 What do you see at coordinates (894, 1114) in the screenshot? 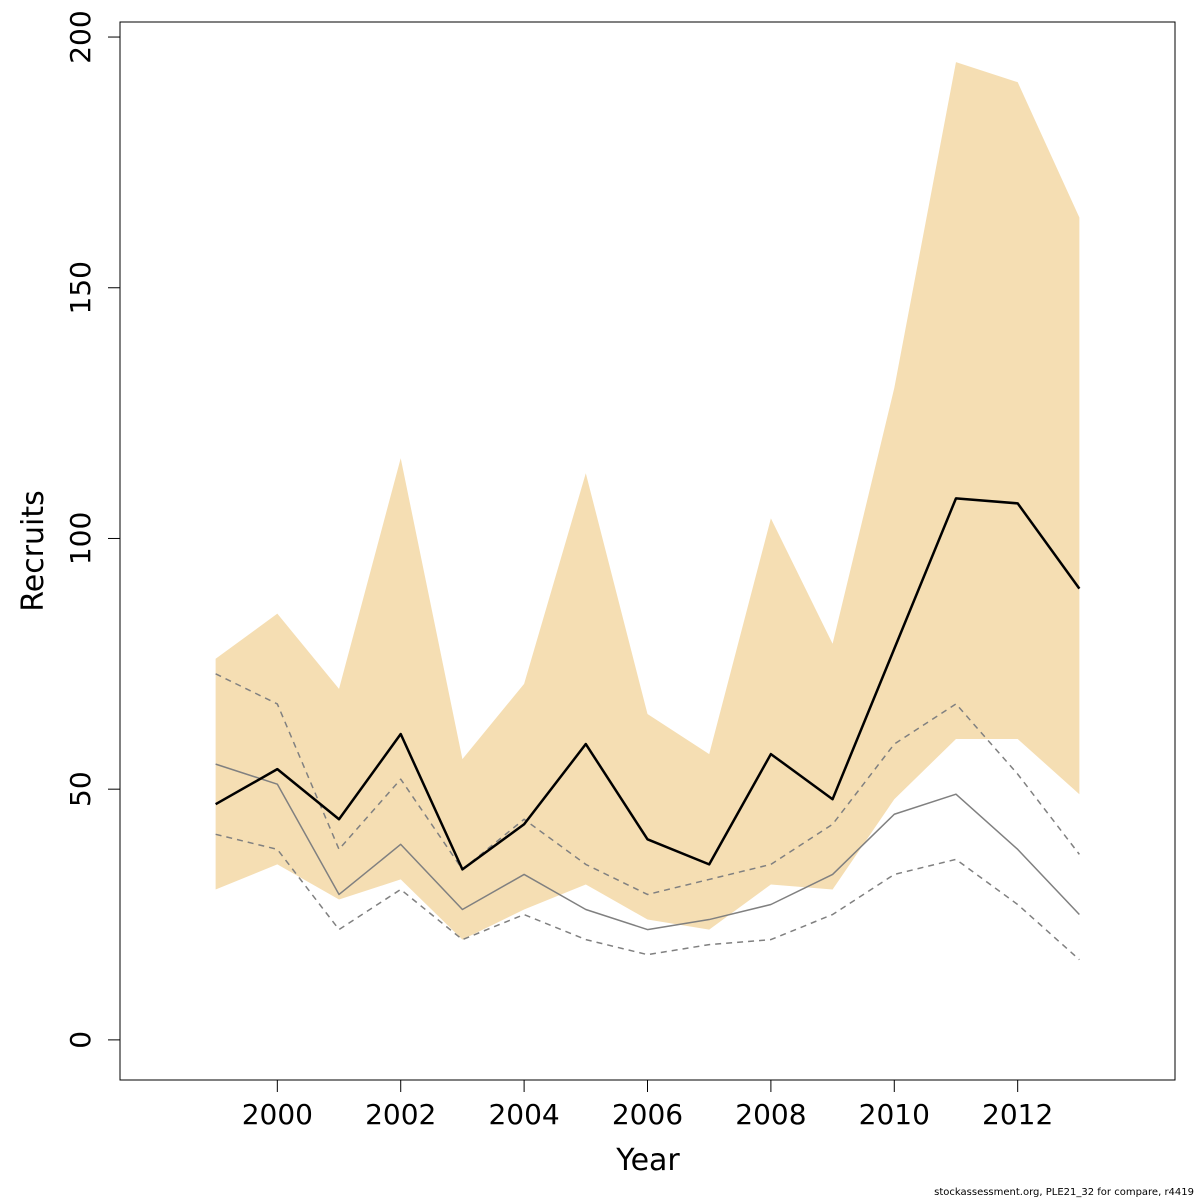
I see `x-tick-label: 2010` at bounding box center [894, 1114].